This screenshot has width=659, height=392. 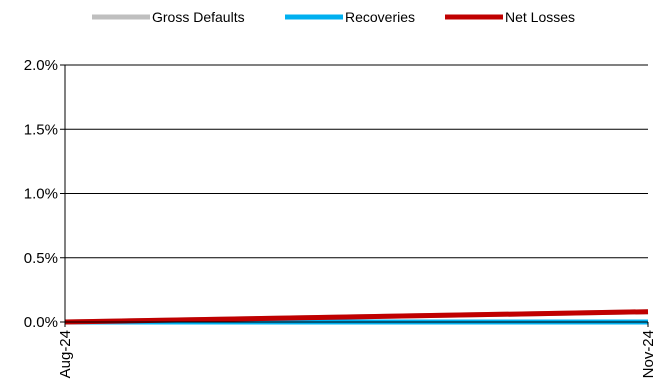 What do you see at coordinates (380, 17) in the screenshot?
I see `legend-label-recoveries: Recoveries` at bounding box center [380, 17].